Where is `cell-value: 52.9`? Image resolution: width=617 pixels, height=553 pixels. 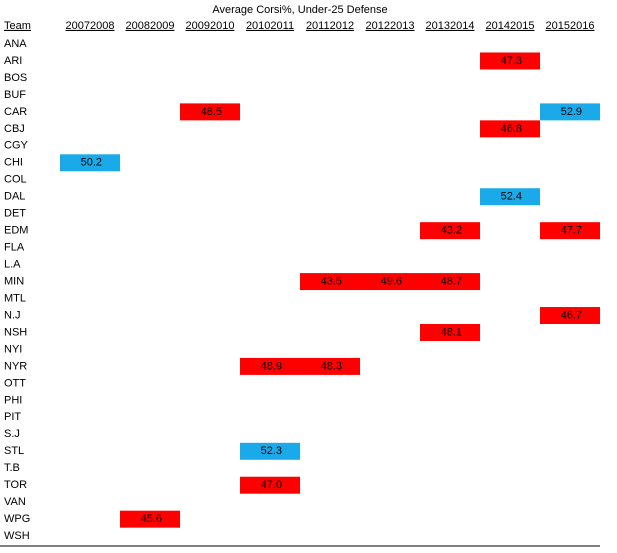 cell-value: 52.9 is located at coordinates (571, 112).